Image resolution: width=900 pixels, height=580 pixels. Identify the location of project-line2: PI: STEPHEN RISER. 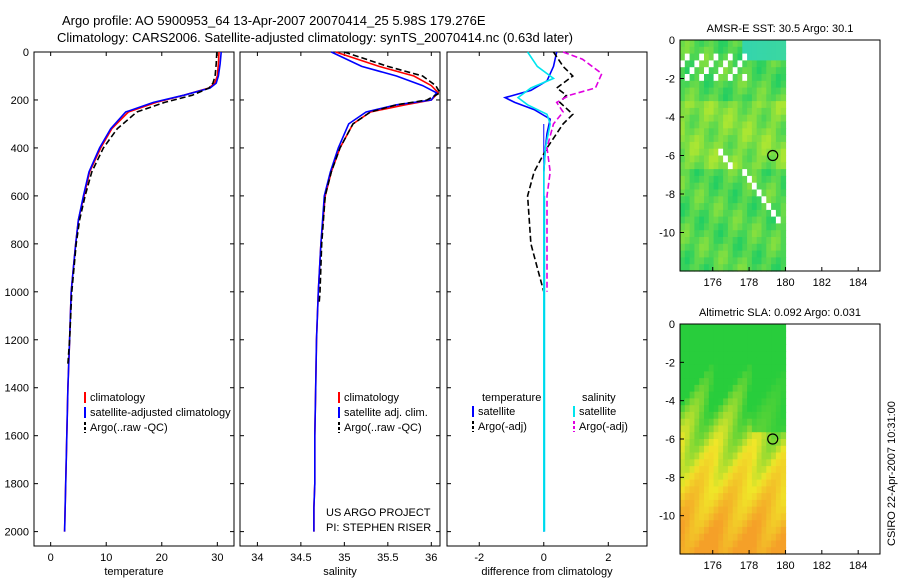
(378, 528).